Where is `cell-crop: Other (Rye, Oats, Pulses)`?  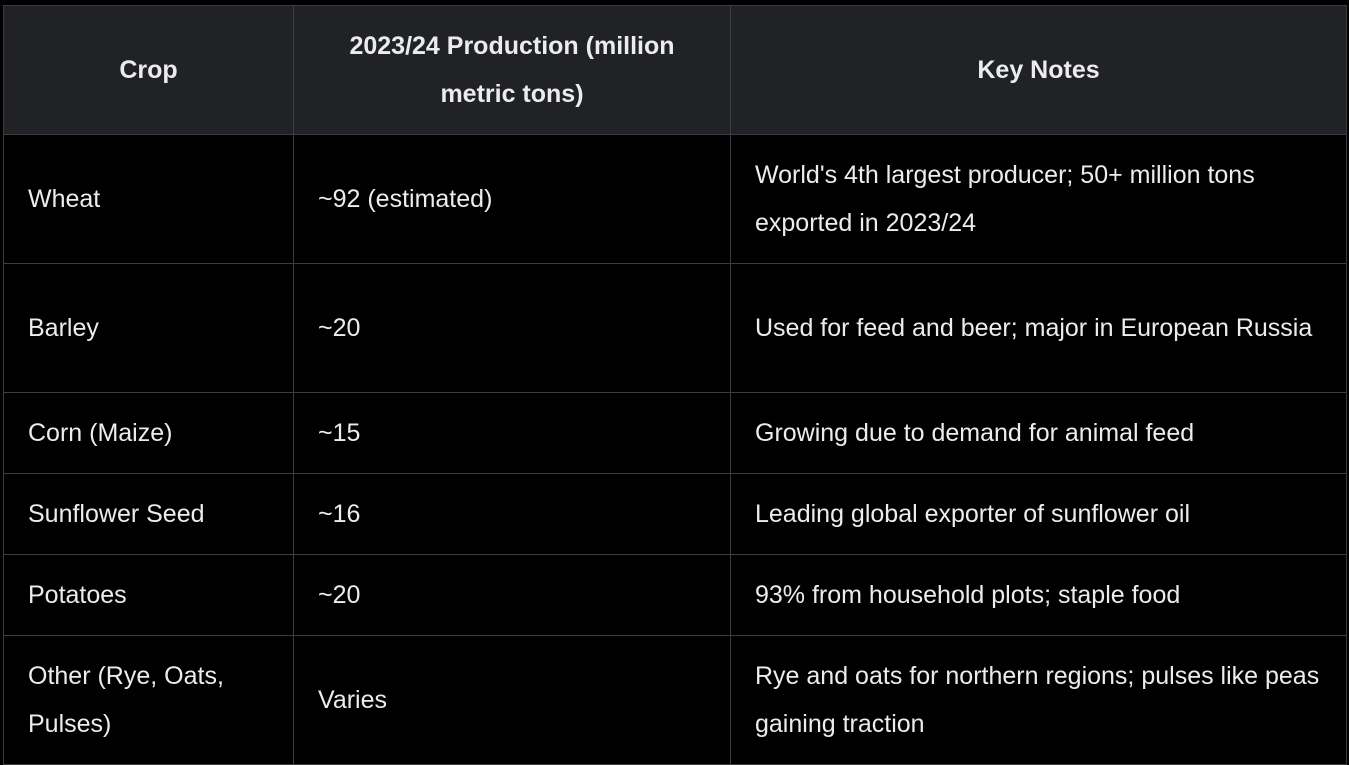 cell-crop: Other (Rye, Oats, Pulses) is located at coordinates (148, 700).